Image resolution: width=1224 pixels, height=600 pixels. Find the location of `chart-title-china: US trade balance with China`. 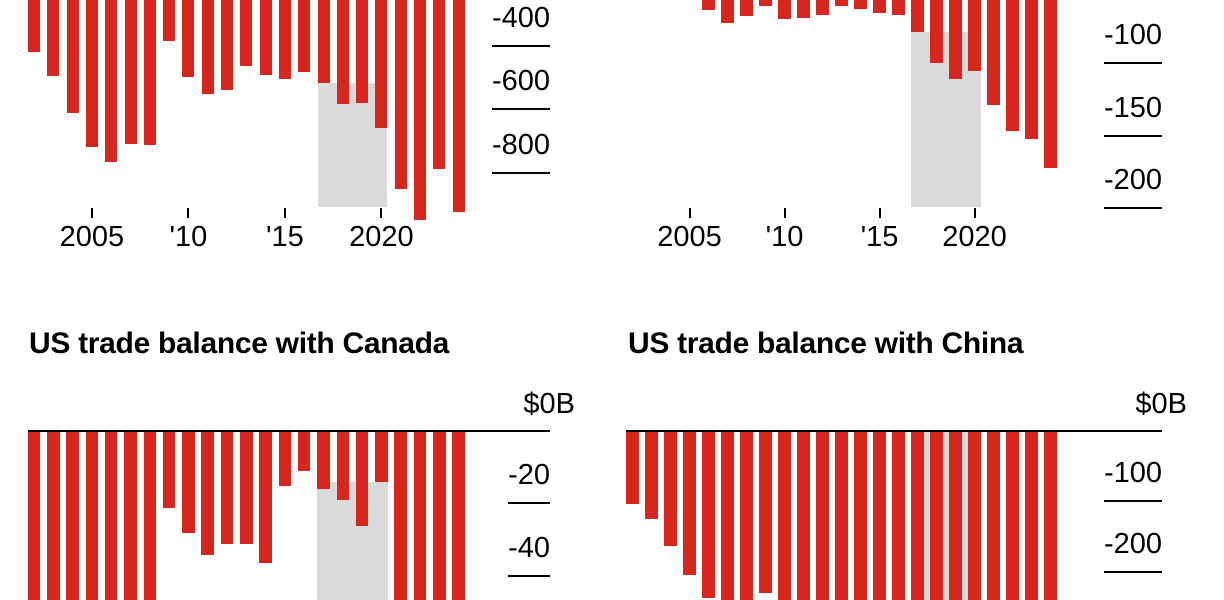

chart-title-china: US trade balance with China is located at coordinates (826, 343).